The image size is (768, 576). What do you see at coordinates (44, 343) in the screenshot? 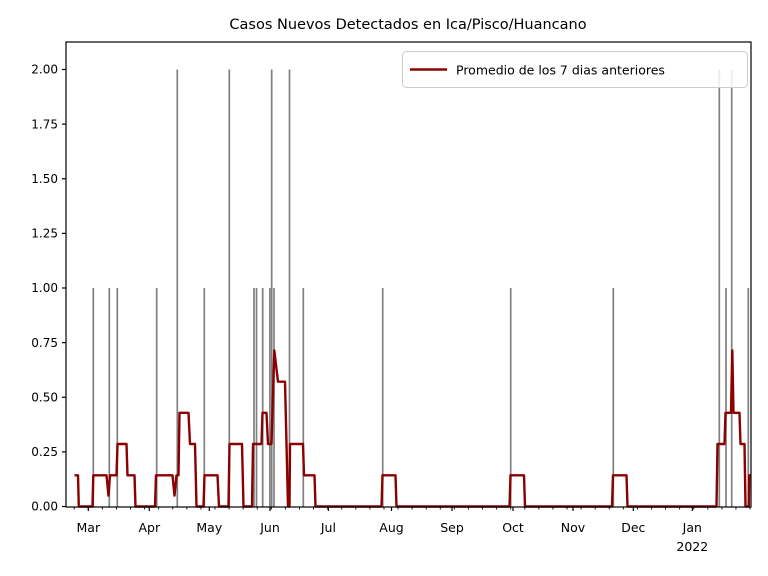
I see `y-tick-label: 0.75` at bounding box center [44, 343].